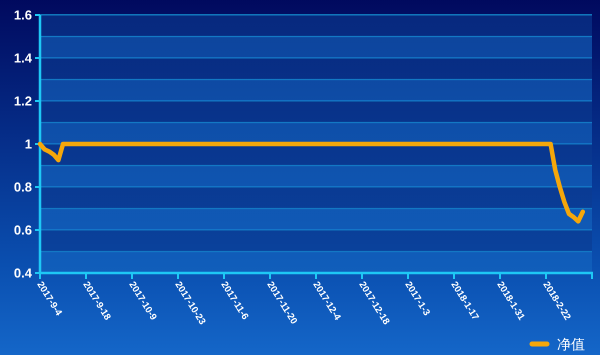  What do you see at coordinates (23, 101) in the screenshot?
I see `y-tick-label: 1.2` at bounding box center [23, 101].